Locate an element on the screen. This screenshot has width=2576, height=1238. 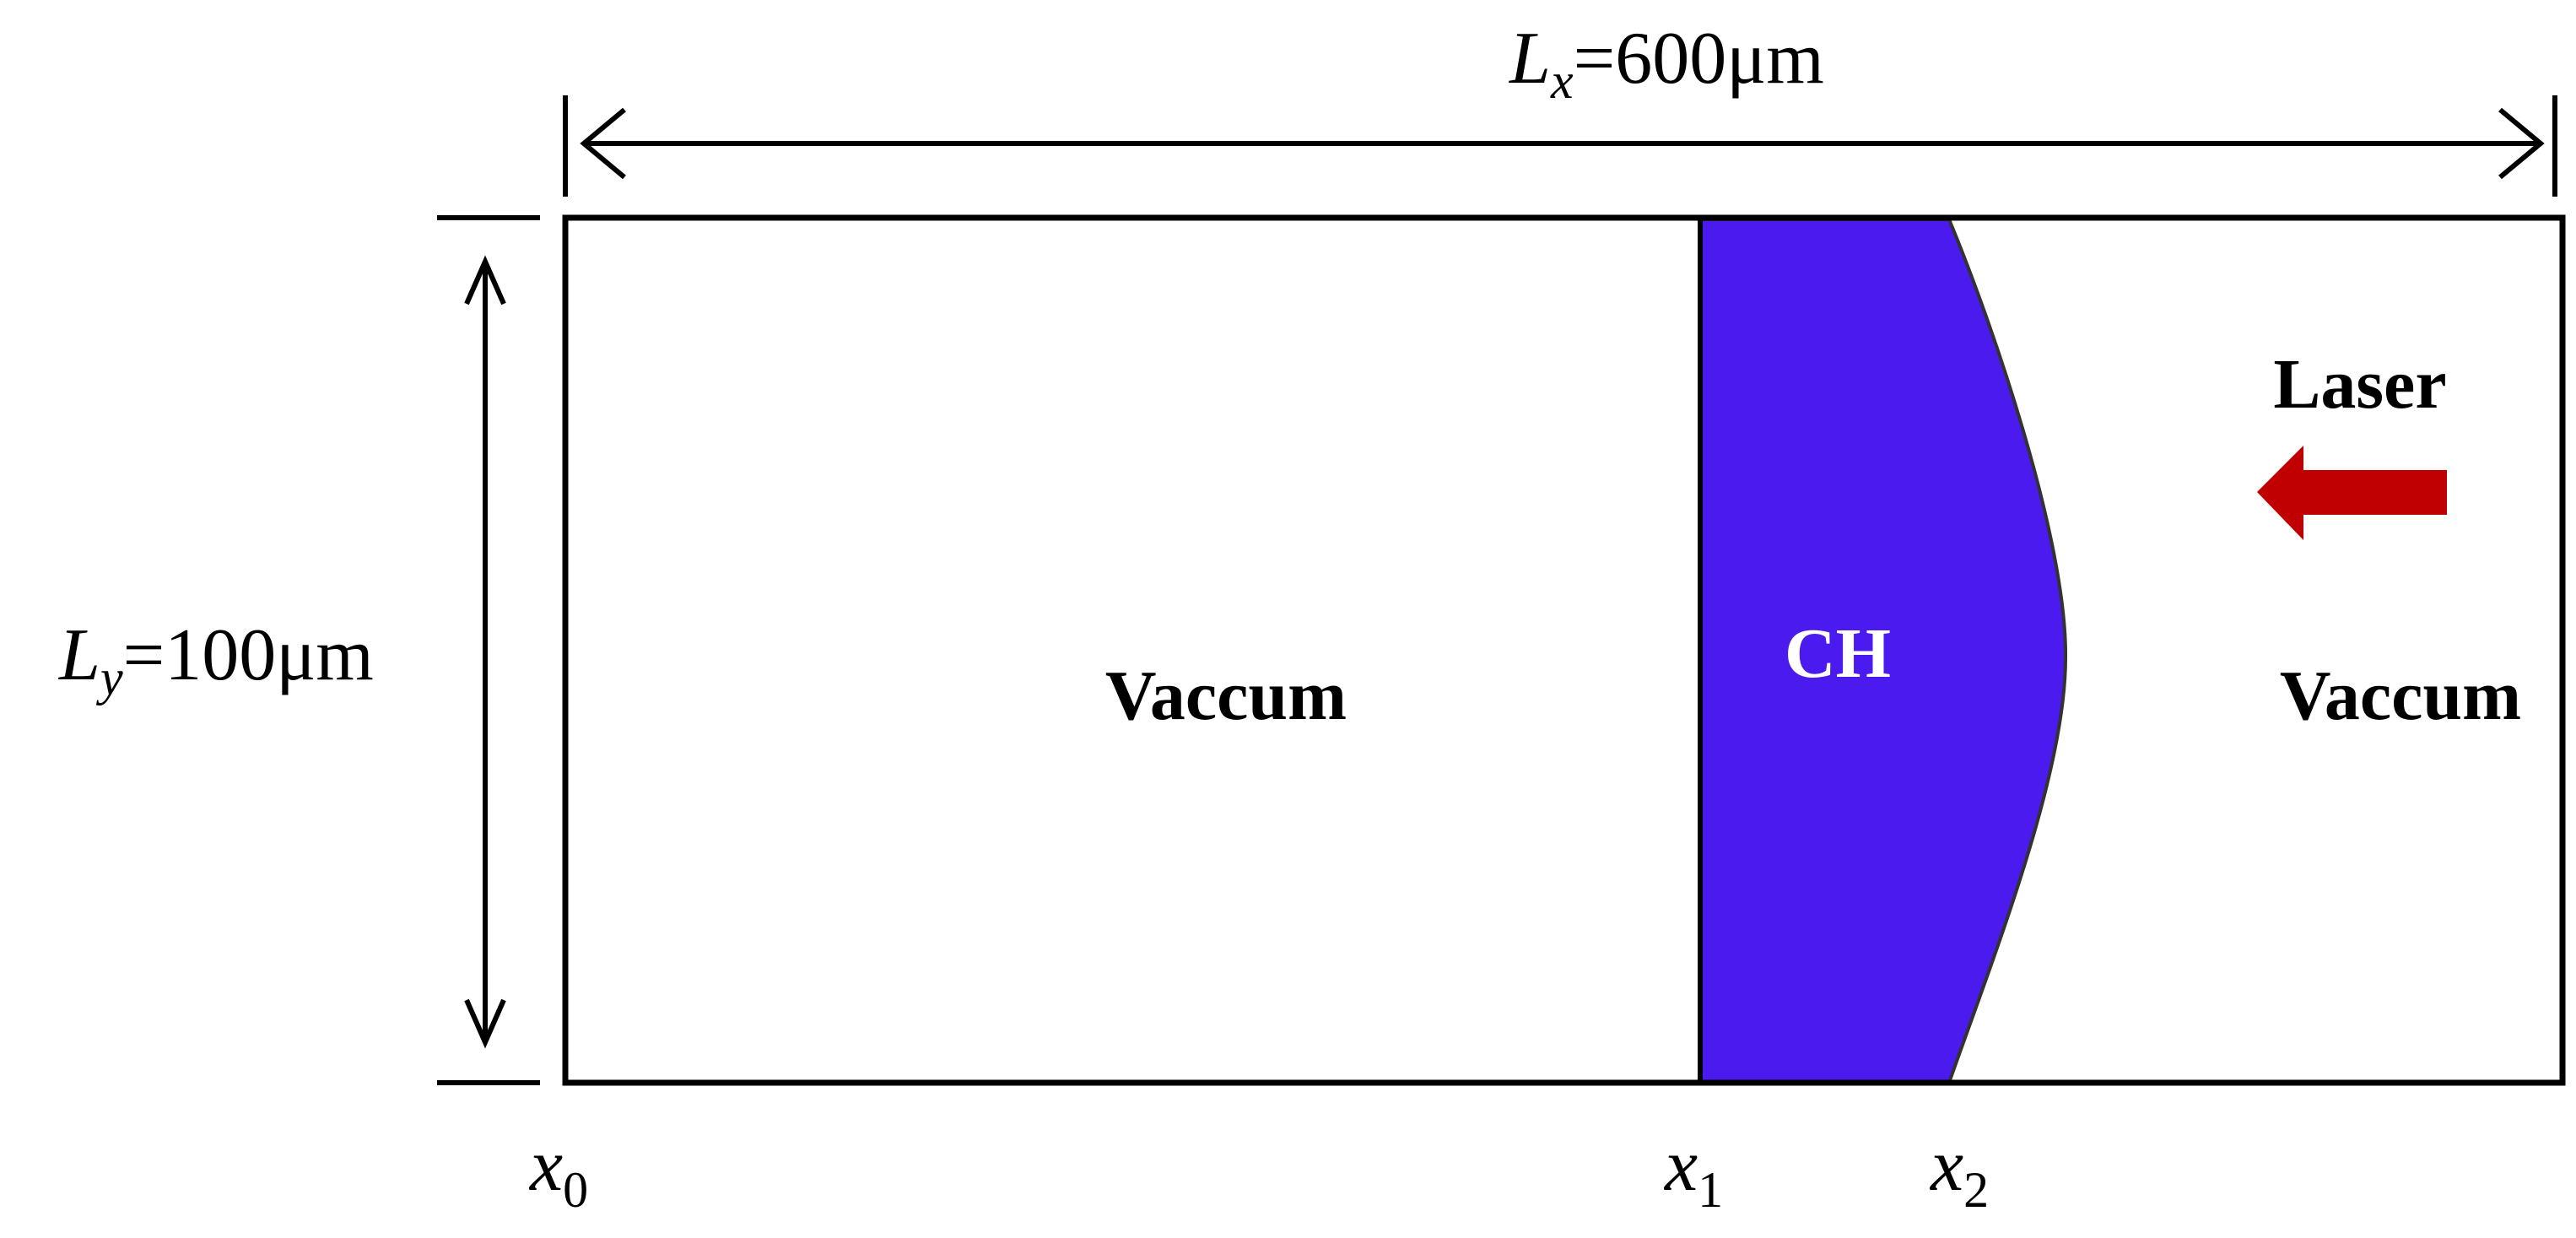
ly-dimension-arrow is located at coordinates (485, 652).